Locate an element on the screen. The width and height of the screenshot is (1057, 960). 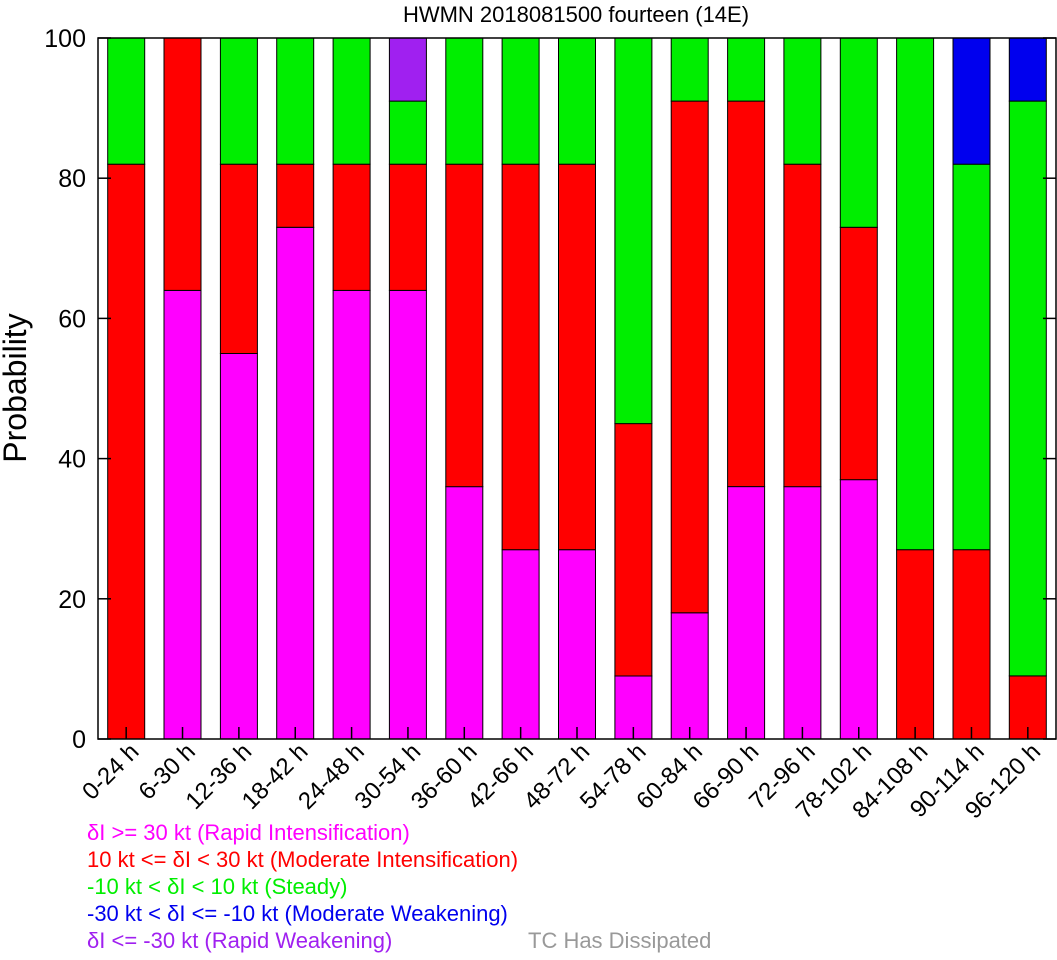
y-tick-label-100: 100 is located at coordinates (65, 39).